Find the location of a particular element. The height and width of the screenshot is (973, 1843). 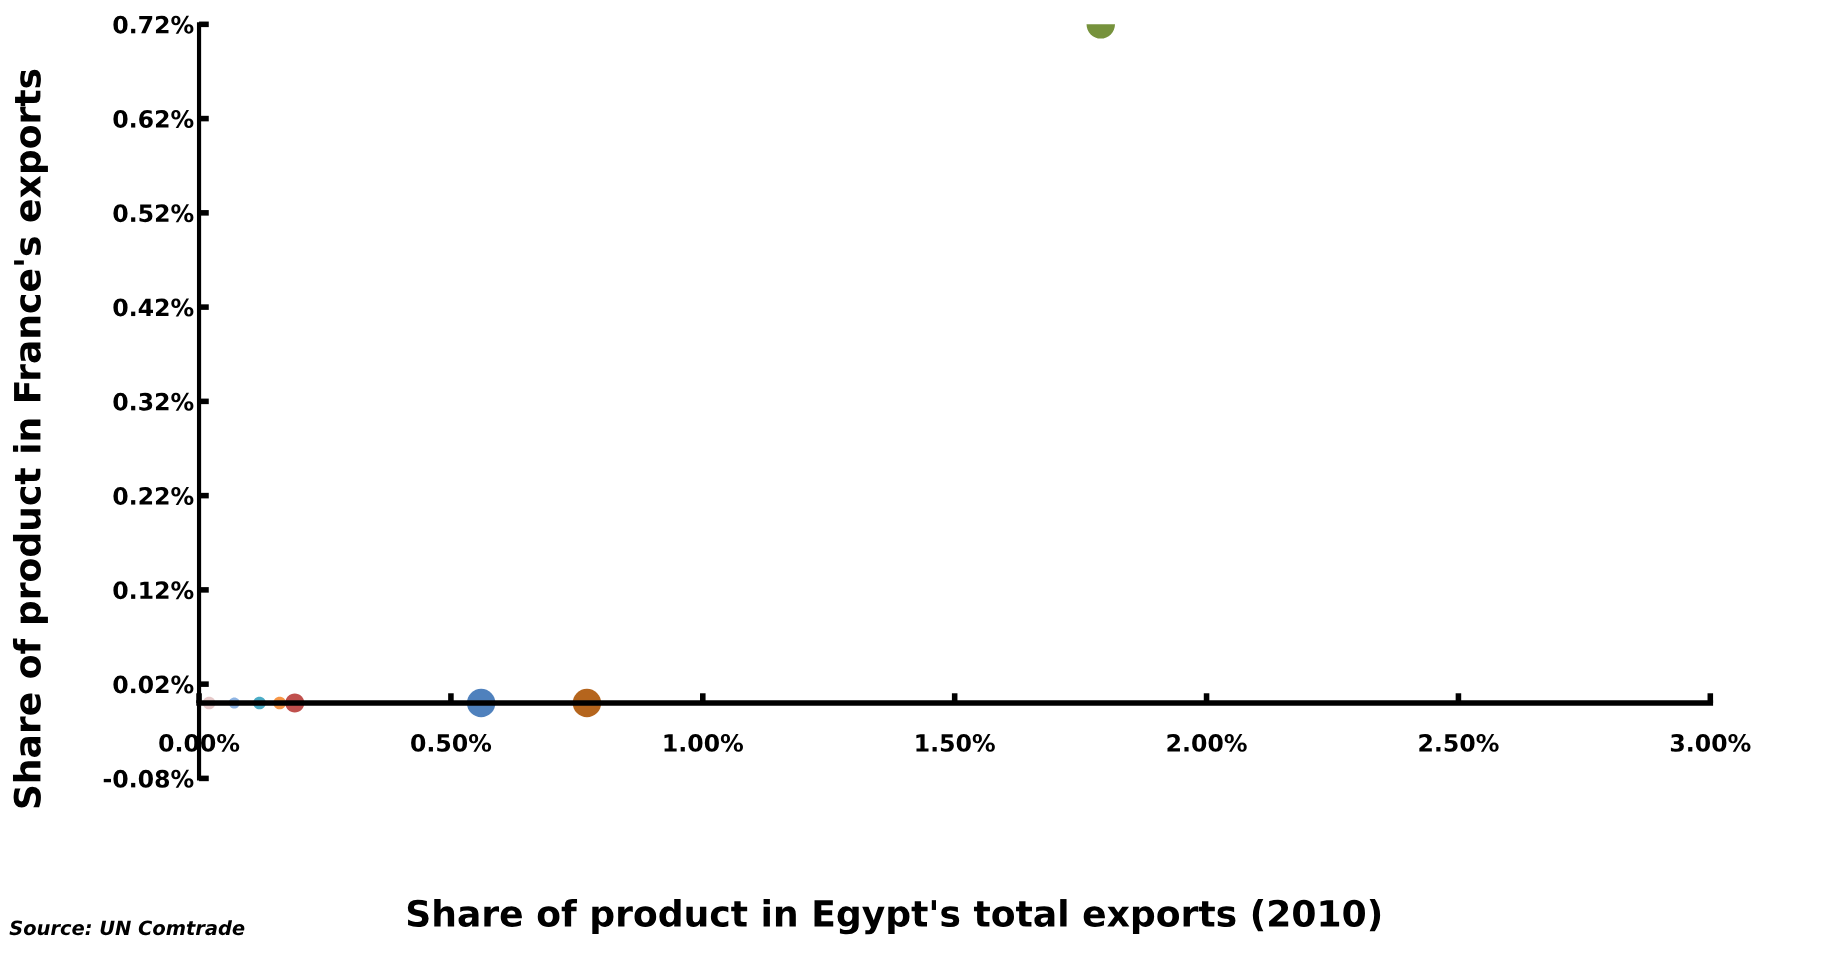

x-tick-label: 0.50% is located at coordinates (451, 742).